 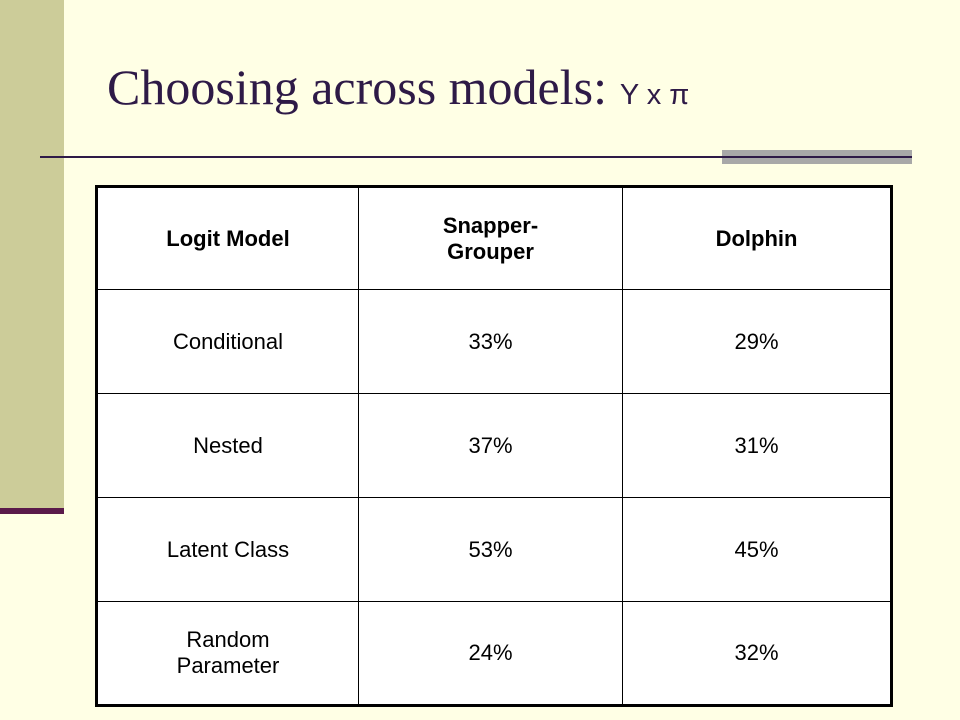 What do you see at coordinates (227, 341) in the screenshot?
I see `cell-model: Conditional` at bounding box center [227, 341].